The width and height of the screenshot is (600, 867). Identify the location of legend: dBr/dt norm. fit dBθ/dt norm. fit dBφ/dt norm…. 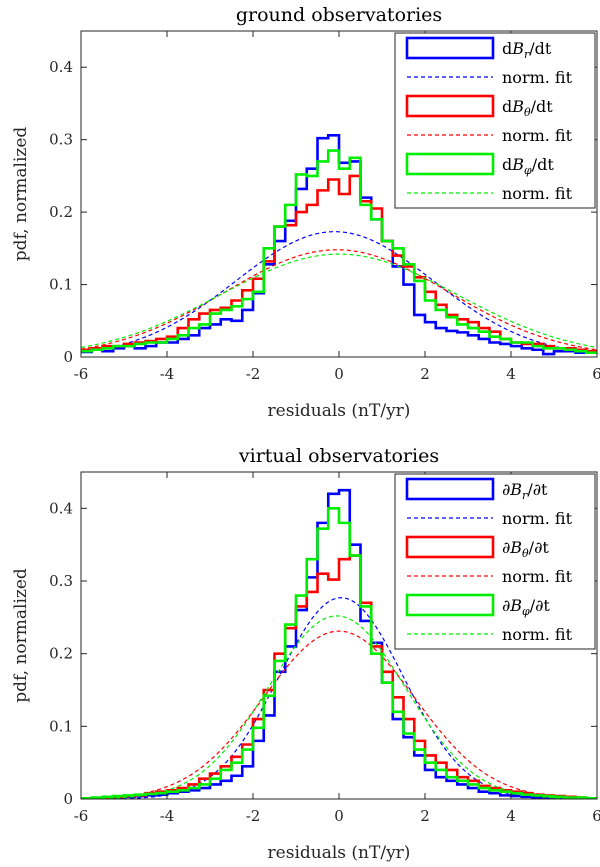
(495, 120).